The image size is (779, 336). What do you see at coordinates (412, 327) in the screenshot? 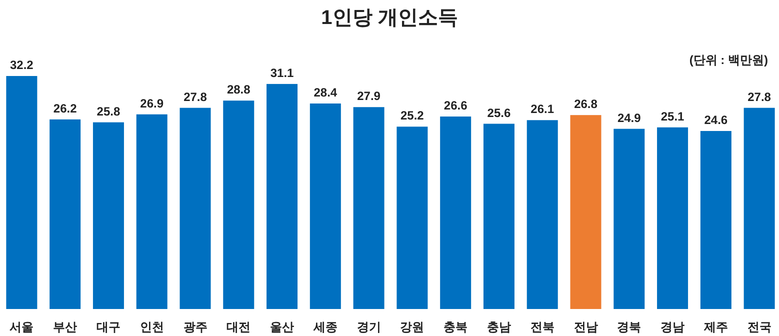
I see `x-tick-label: 강원` at bounding box center [412, 327].